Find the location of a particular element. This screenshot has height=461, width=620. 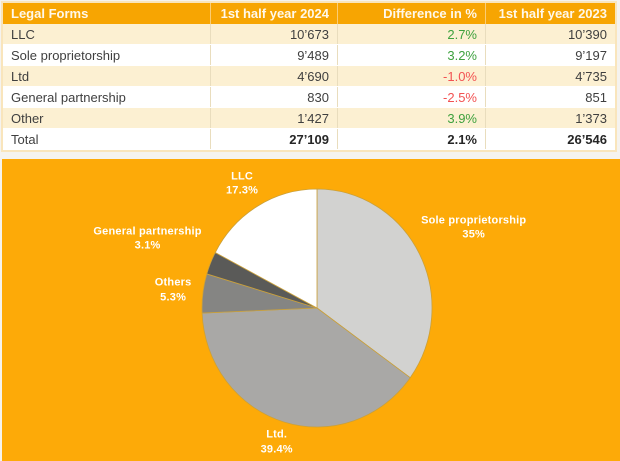

pie-label-name: Ltd. is located at coordinates (277, 434).